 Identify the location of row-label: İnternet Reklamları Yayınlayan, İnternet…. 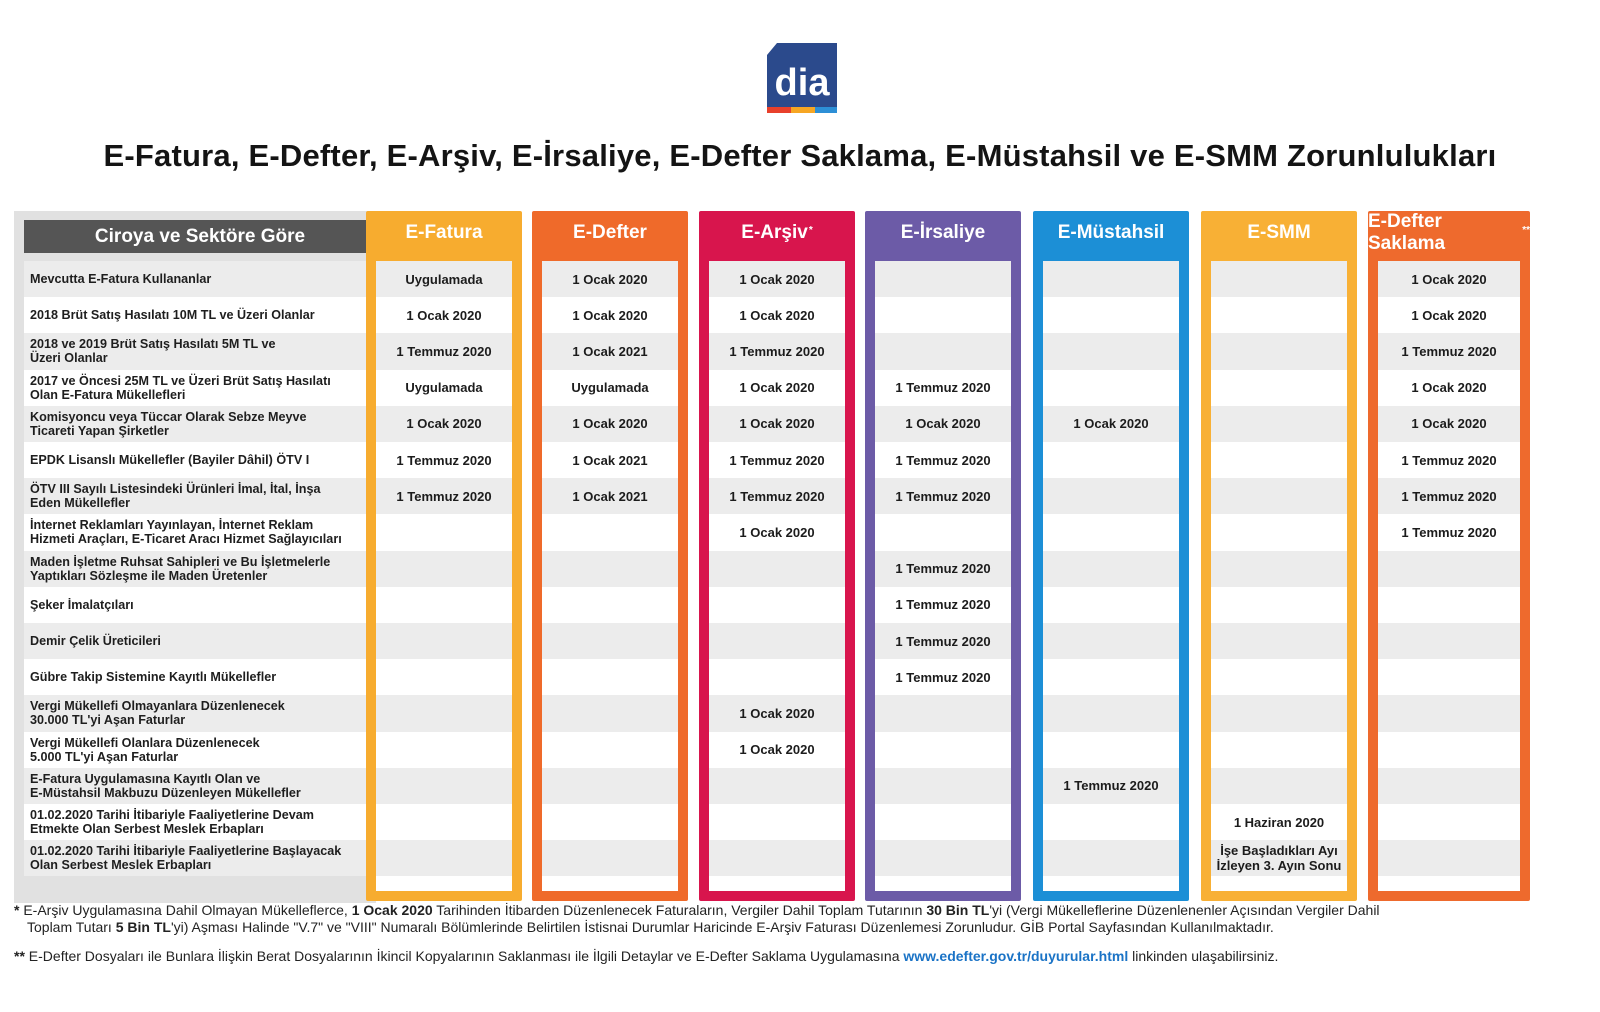
(186, 532).